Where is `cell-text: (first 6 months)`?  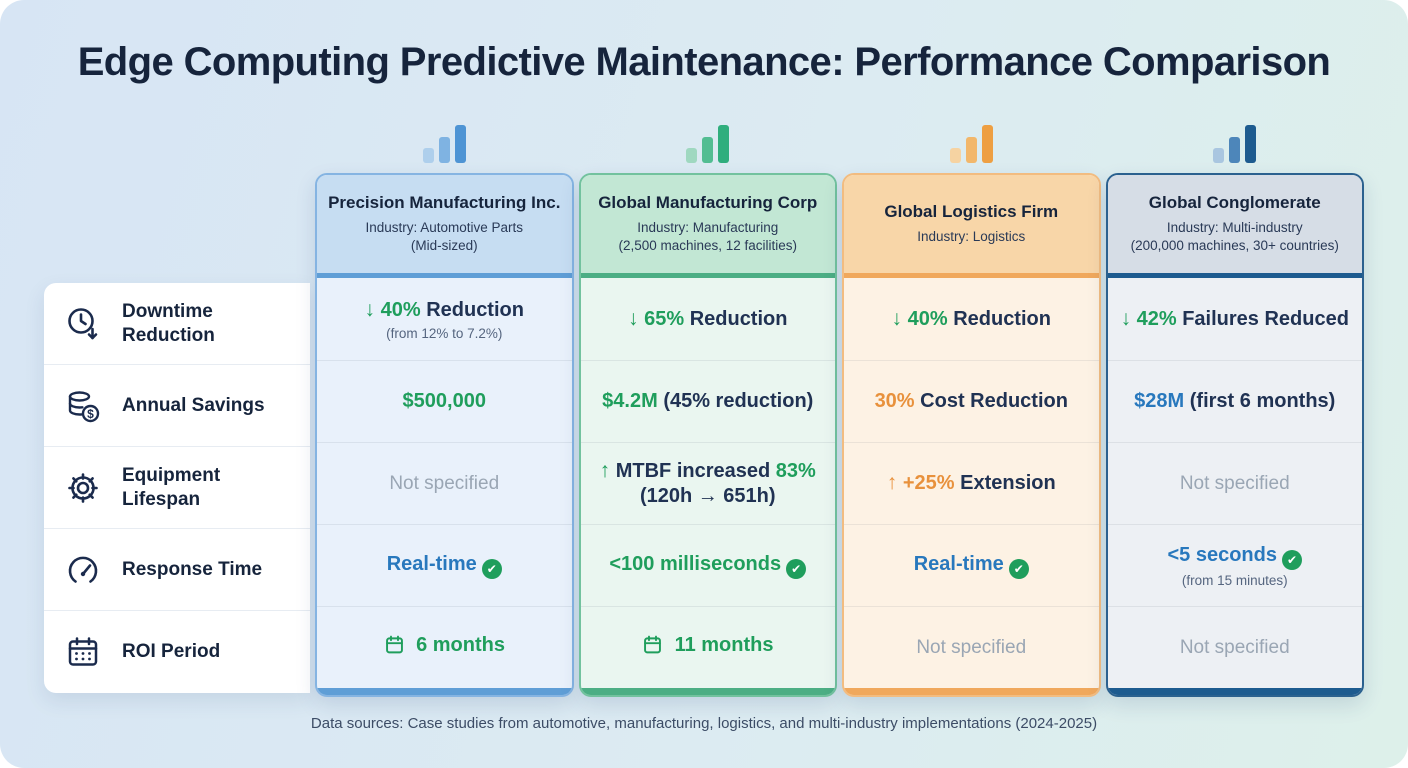
cell-text: (first 6 months) is located at coordinates (1262, 401).